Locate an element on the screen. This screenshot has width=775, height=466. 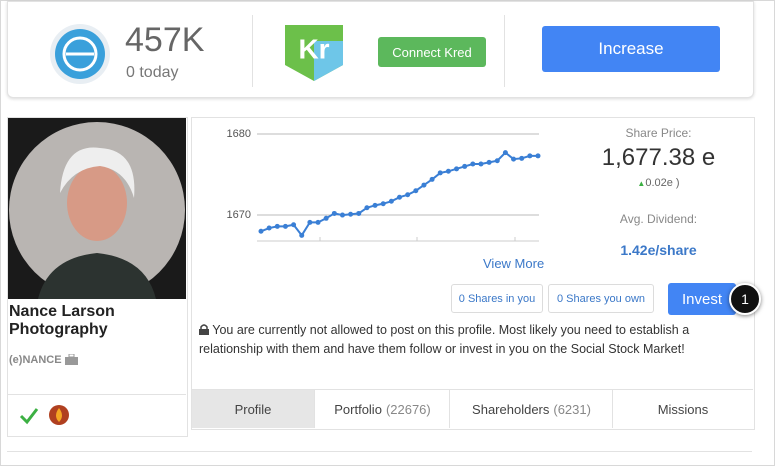
tab: Profile is located at coordinates (253, 409).